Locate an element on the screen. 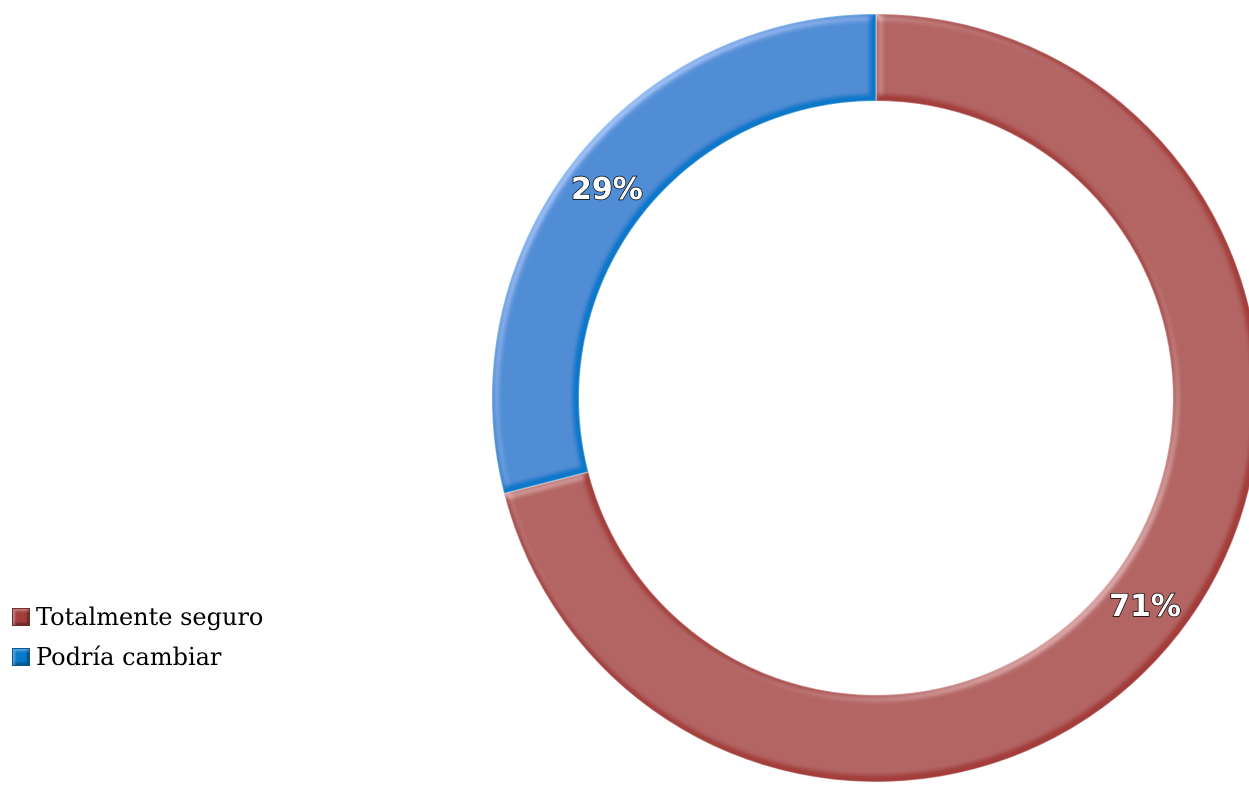 The image size is (1249, 785). legend-label: Podría cambiar is located at coordinates (129, 657).